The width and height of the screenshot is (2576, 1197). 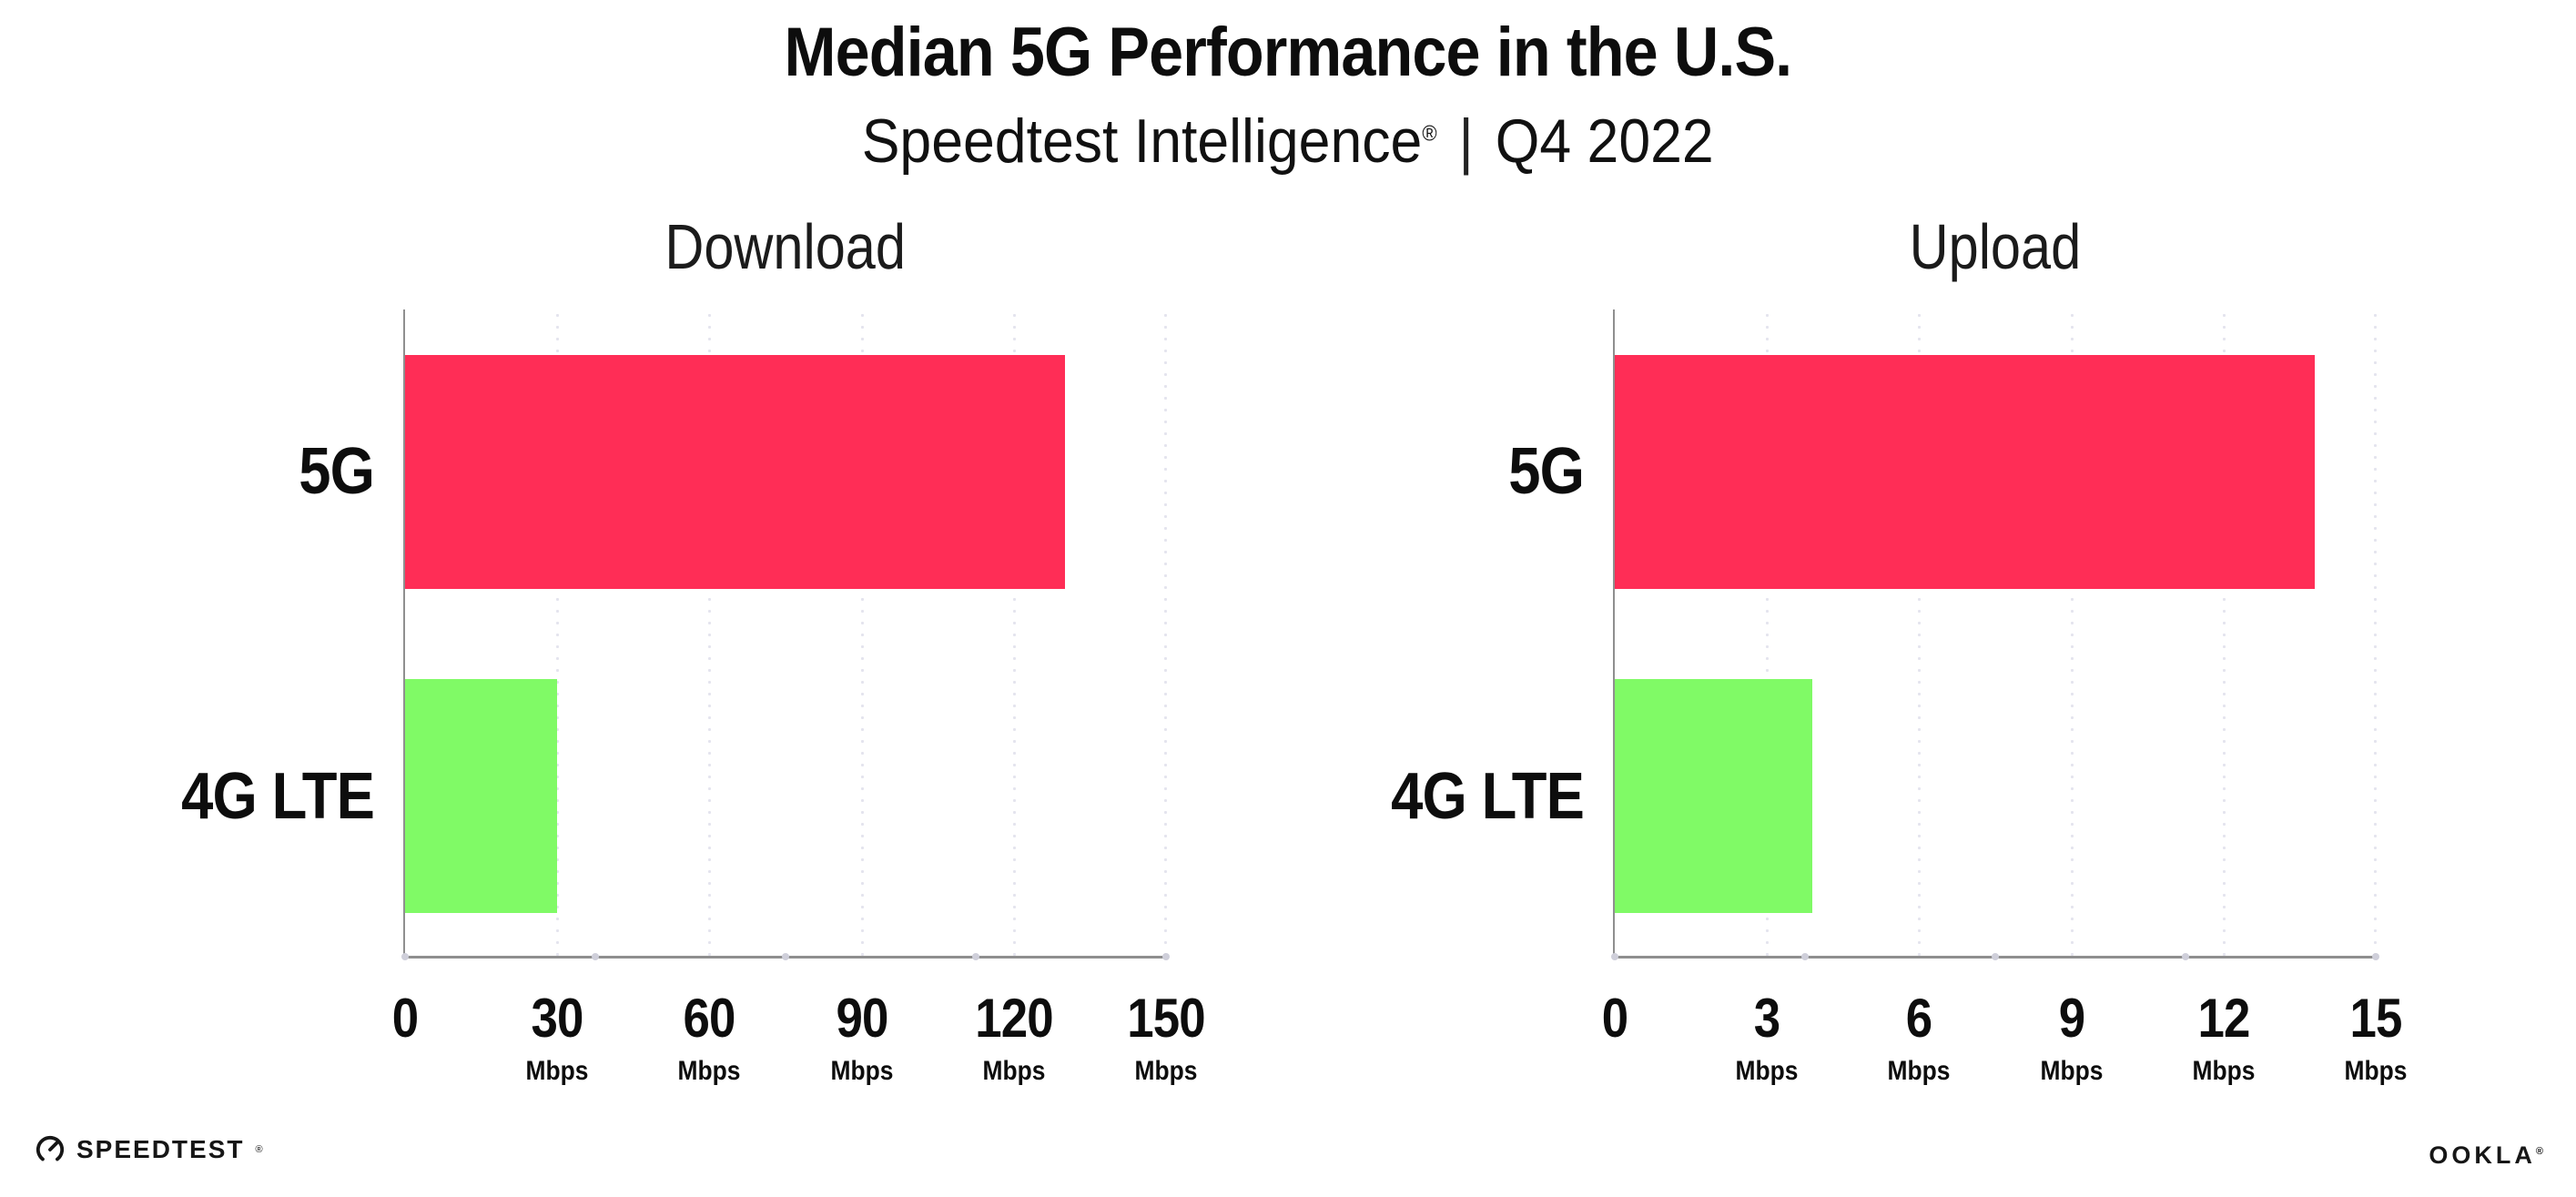 I want to click on ookla-logo: OOKLA®, so click(x=2486, y=1156).